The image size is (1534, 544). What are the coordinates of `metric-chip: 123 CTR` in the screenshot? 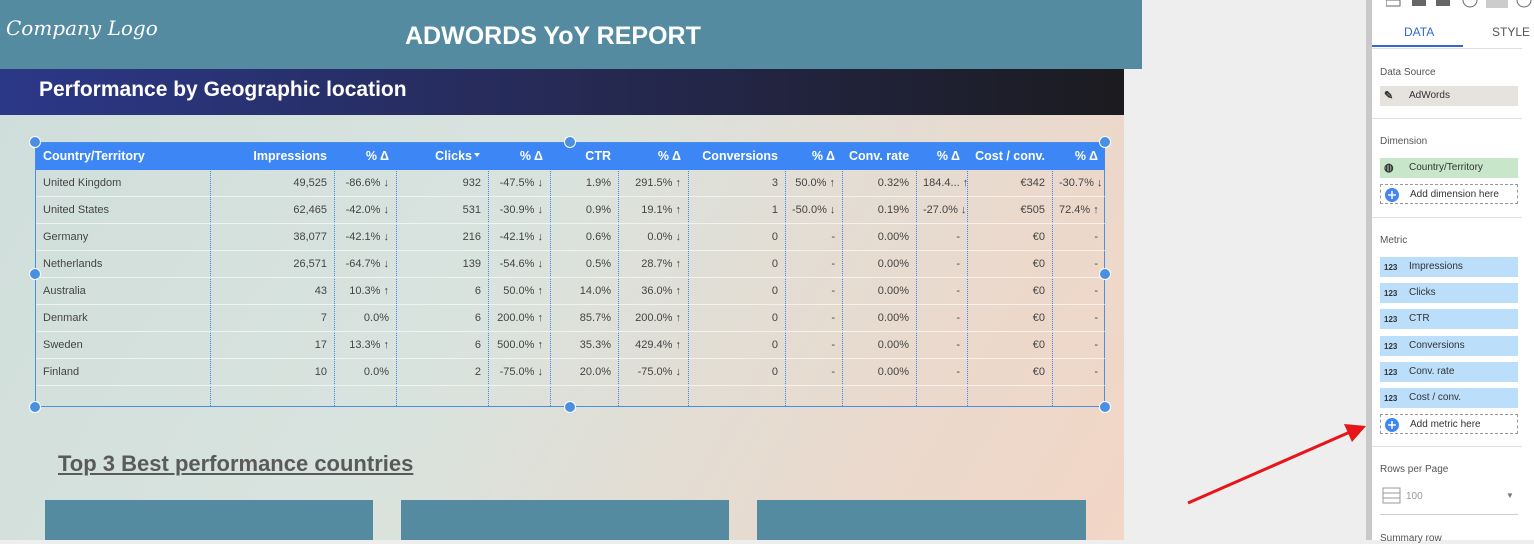 It's located at (1449, 319).